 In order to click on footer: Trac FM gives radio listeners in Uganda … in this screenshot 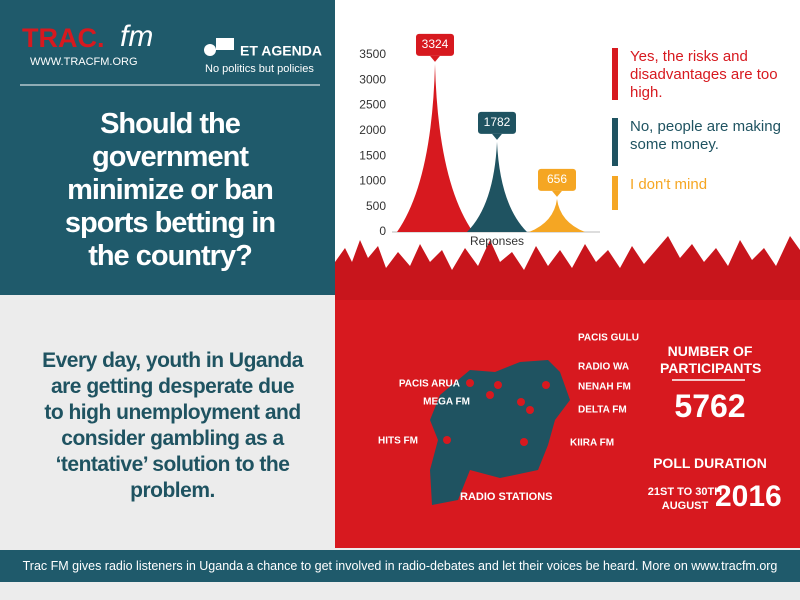, I will do `click(400, 566)`.